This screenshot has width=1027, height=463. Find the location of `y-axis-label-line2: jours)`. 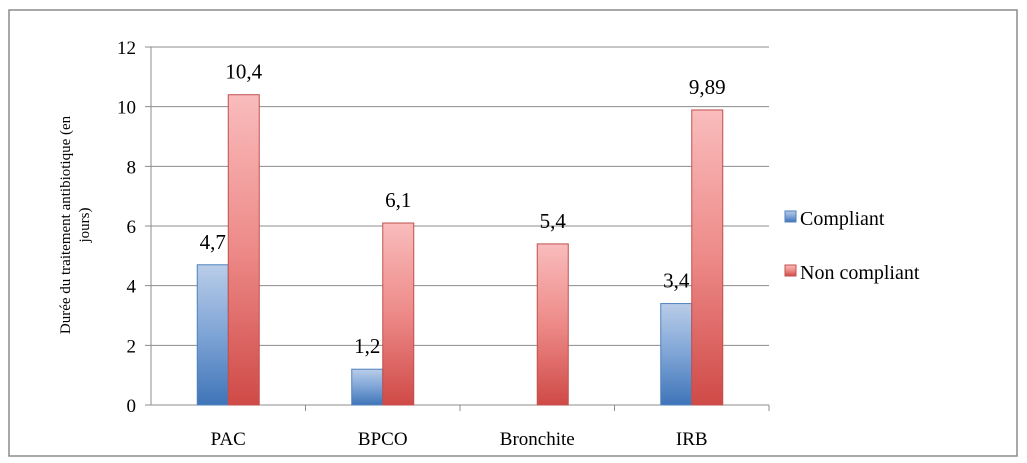

y-axis-label-line2: jours) is located at coordinates (85, 226).